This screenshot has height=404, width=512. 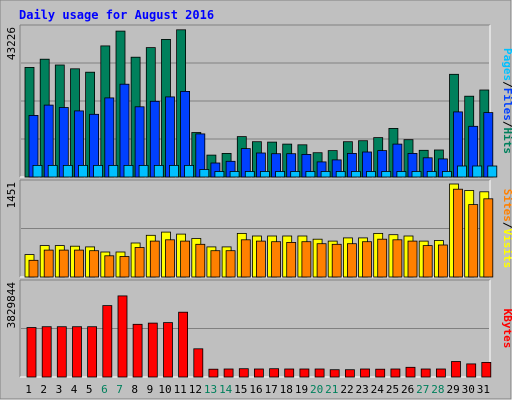 I want to click on x-tick-label-day-14: 14, so click(x=226, y=389).